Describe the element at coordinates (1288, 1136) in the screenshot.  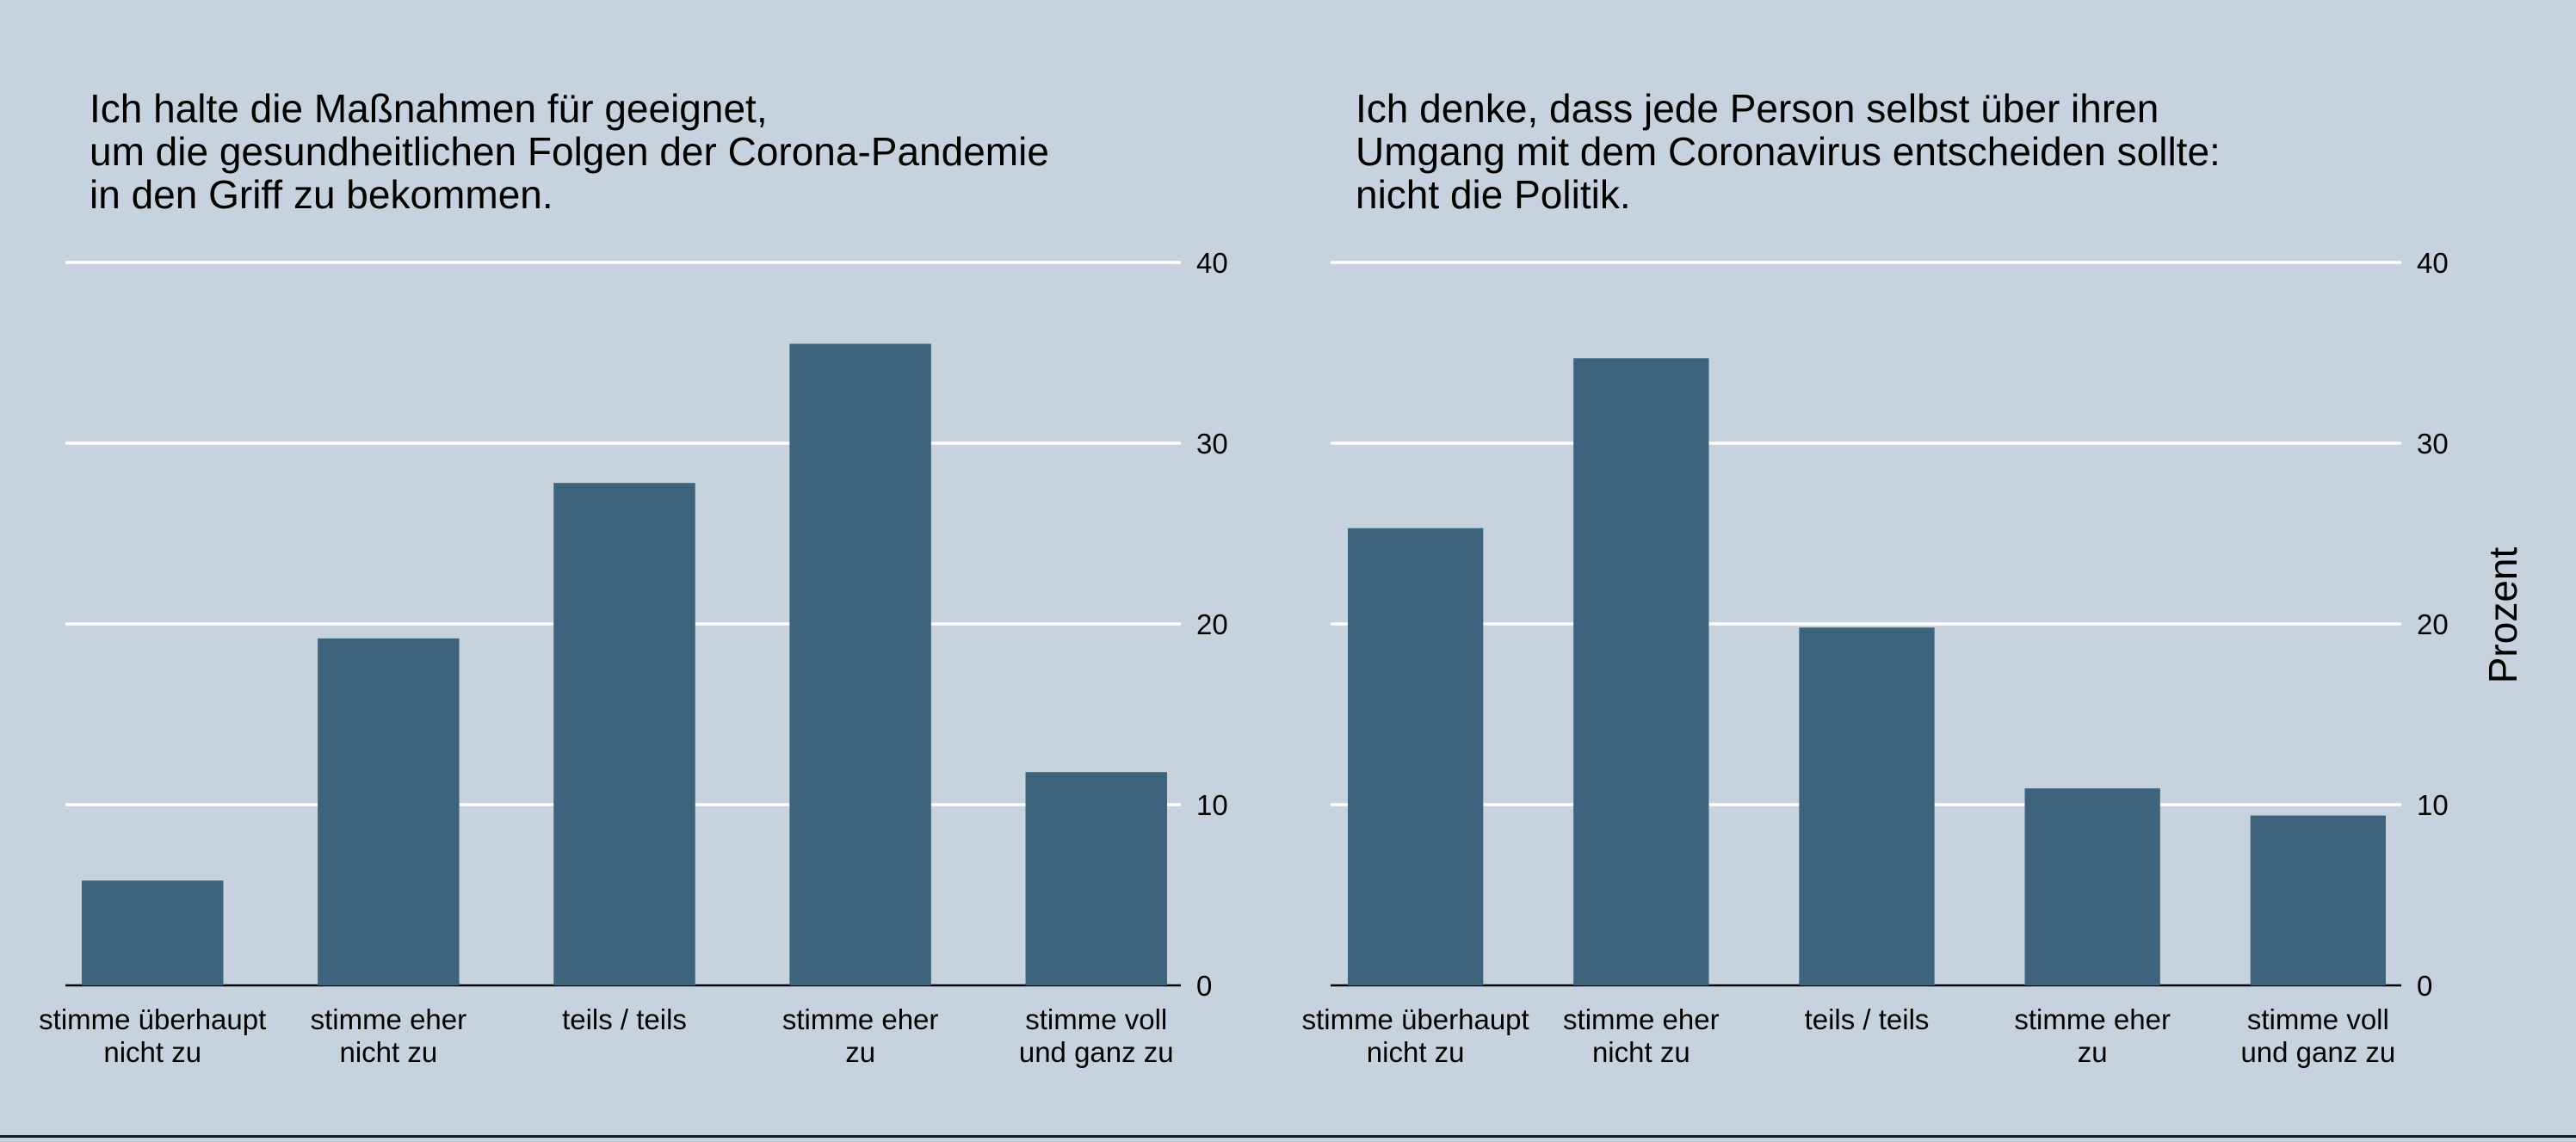
I see `bottom-border` at that location.